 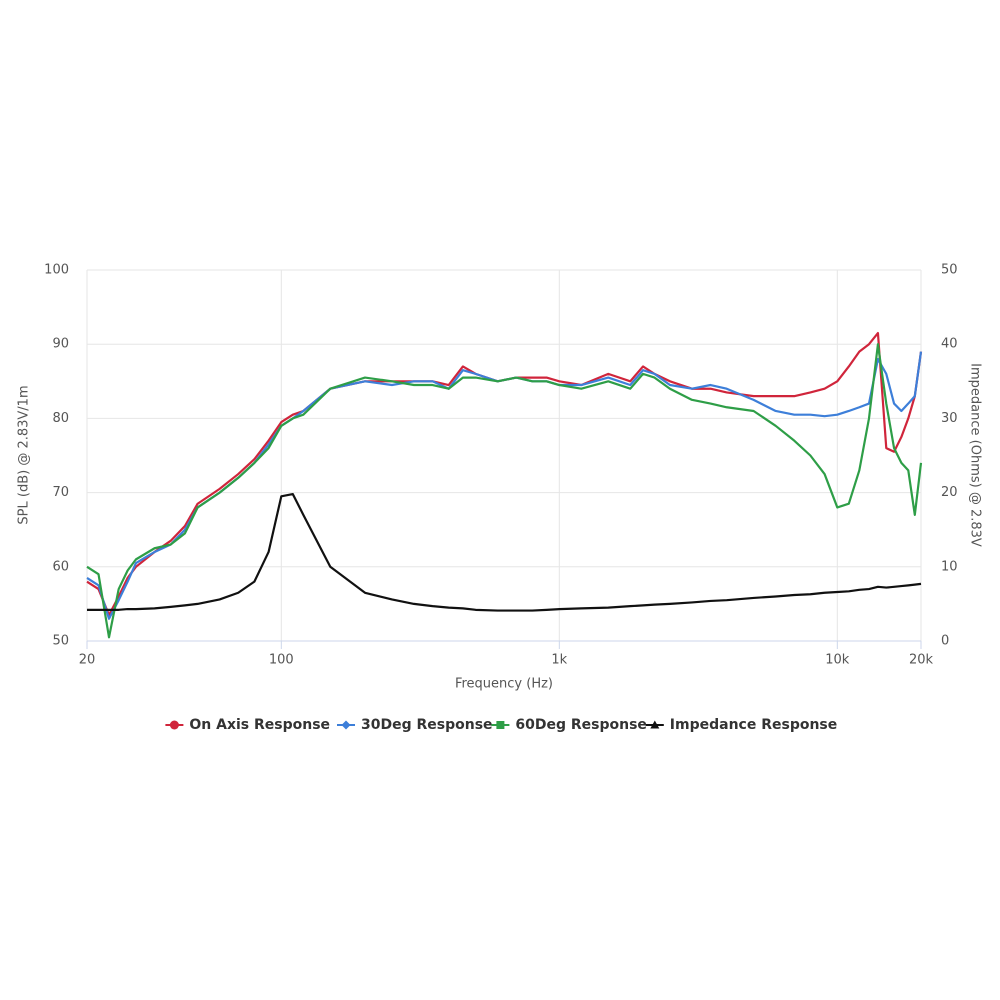 What do you see at coordinates (24, 454) in the screenshot?
I see `y-axis-title: SPL (dB) @ 2.83V/1m` at bounding box center [24, 454].